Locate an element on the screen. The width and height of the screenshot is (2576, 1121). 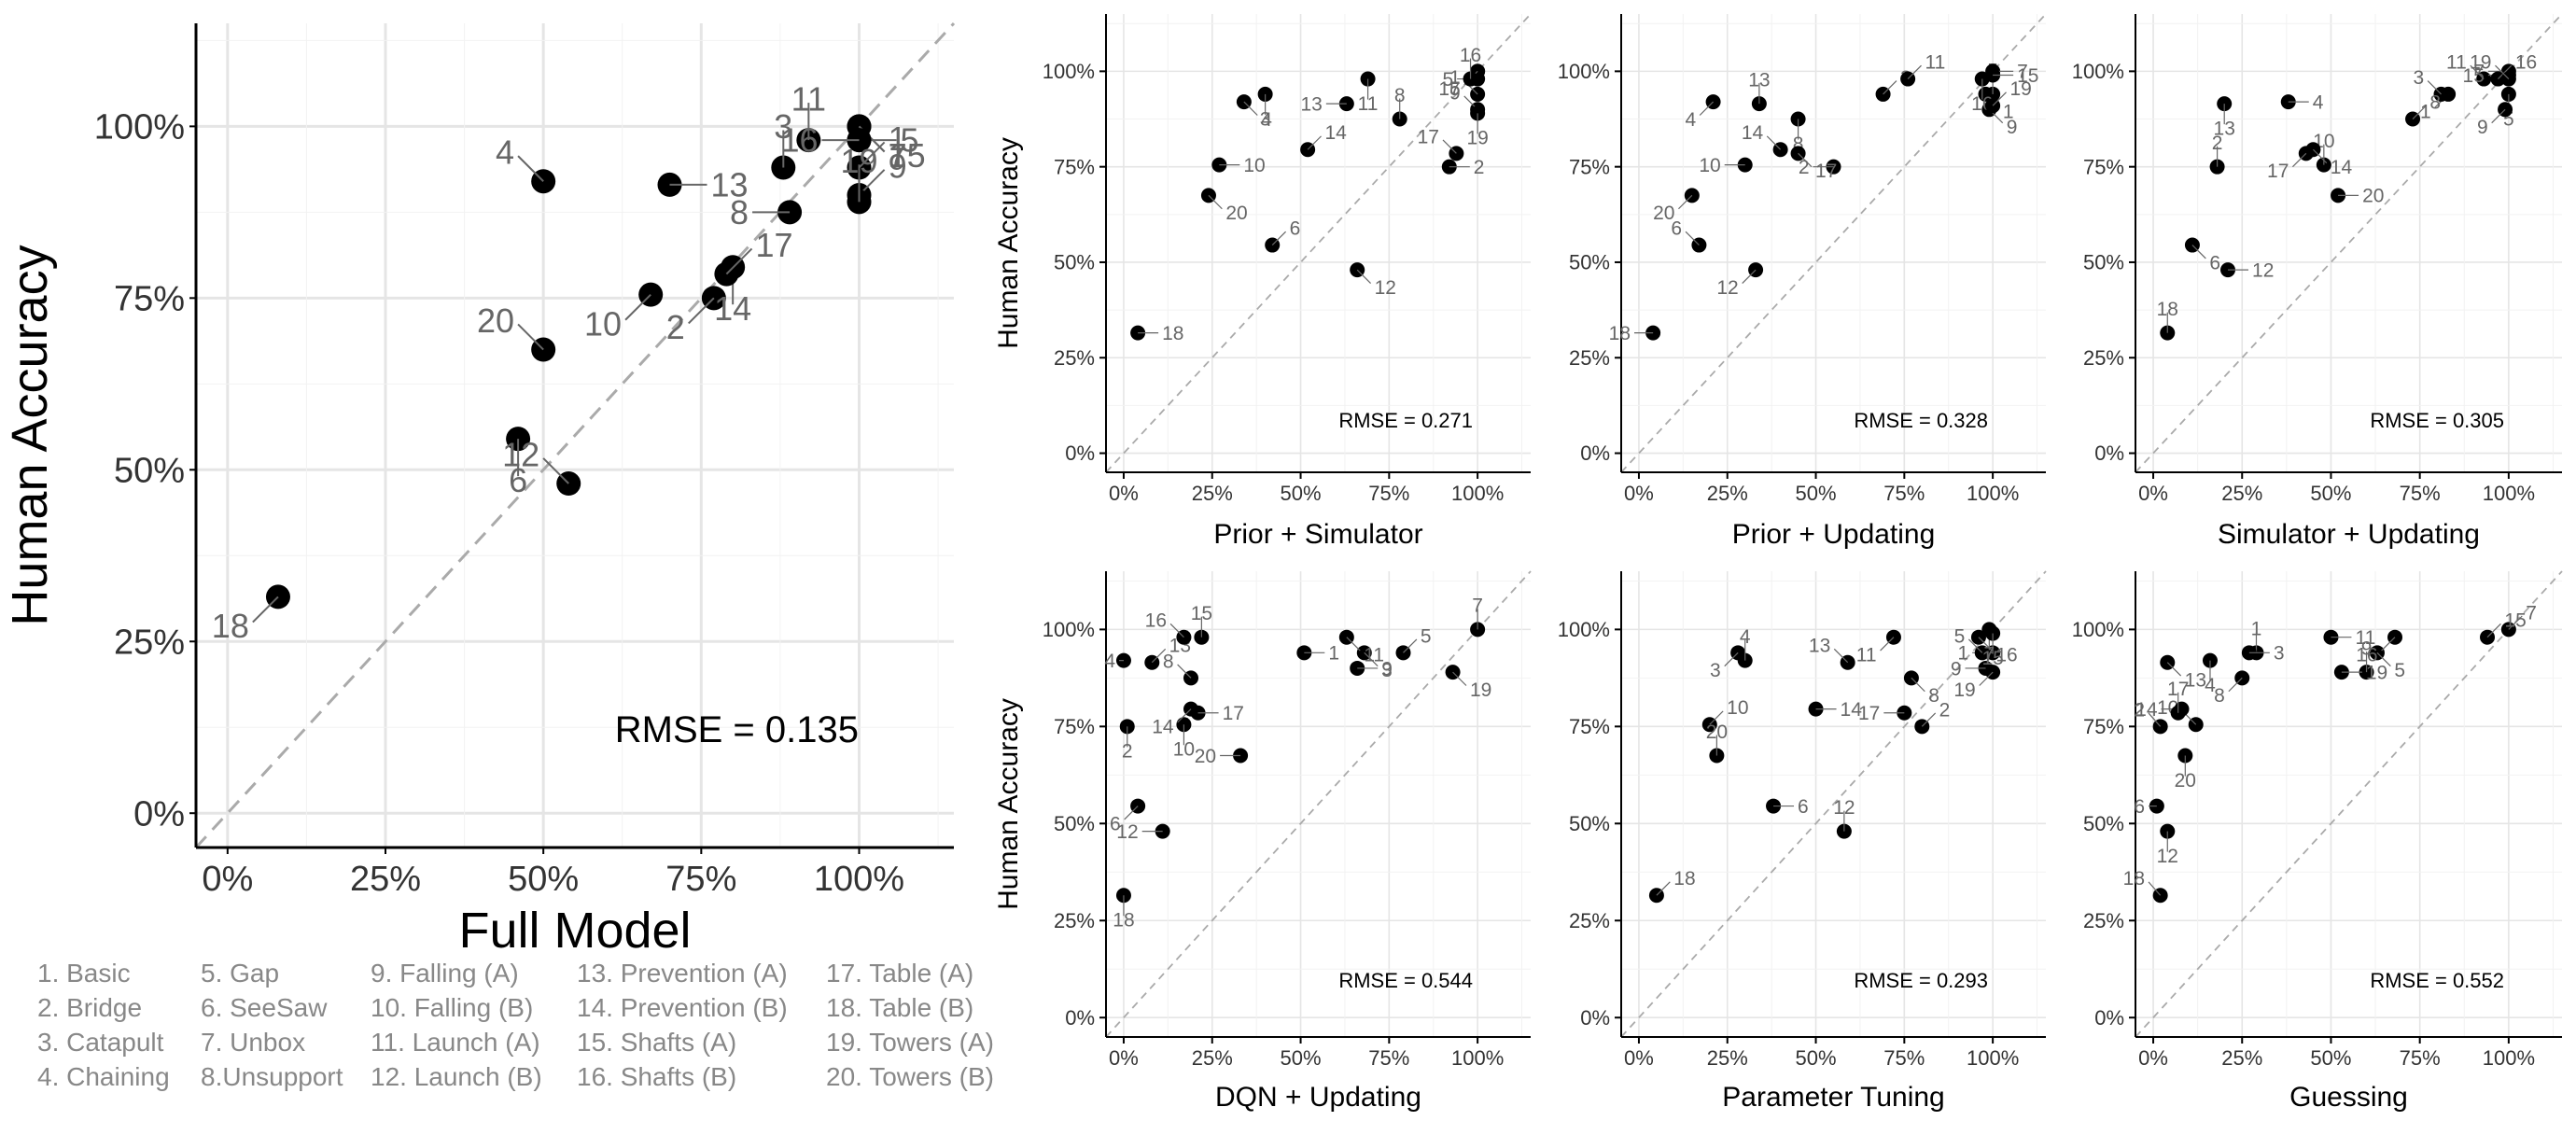
legend-item: 1. Basic is located at coordinates (84, 973).